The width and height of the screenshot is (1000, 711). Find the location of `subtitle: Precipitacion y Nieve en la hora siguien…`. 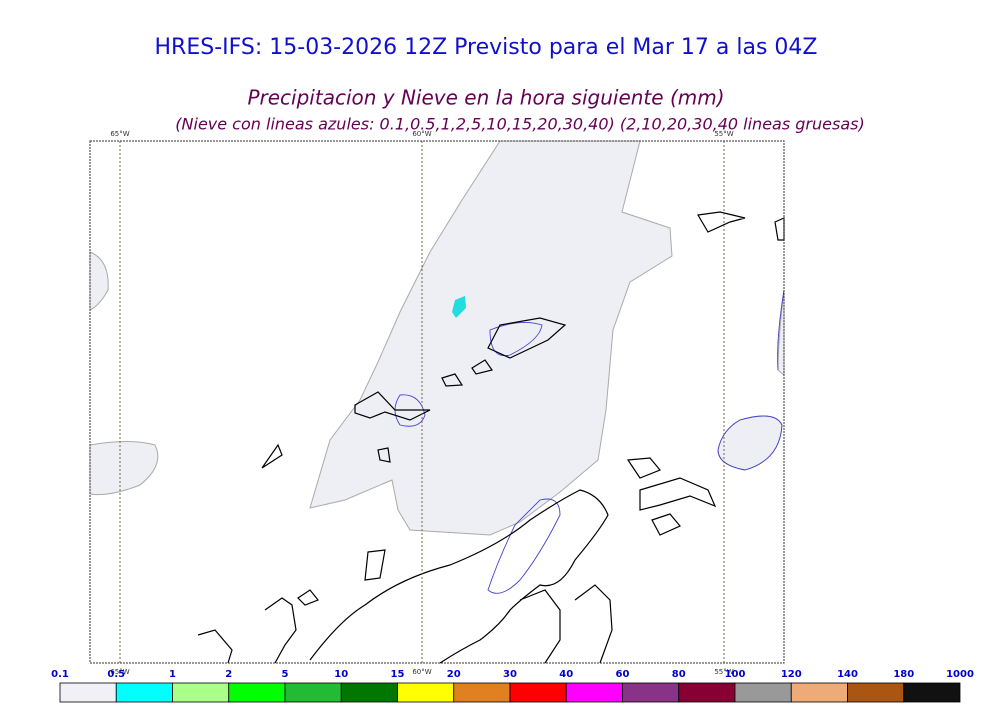

subtitle: Precipitacion y Nieve en la hora siguien… is located at coordinates (485, 98).